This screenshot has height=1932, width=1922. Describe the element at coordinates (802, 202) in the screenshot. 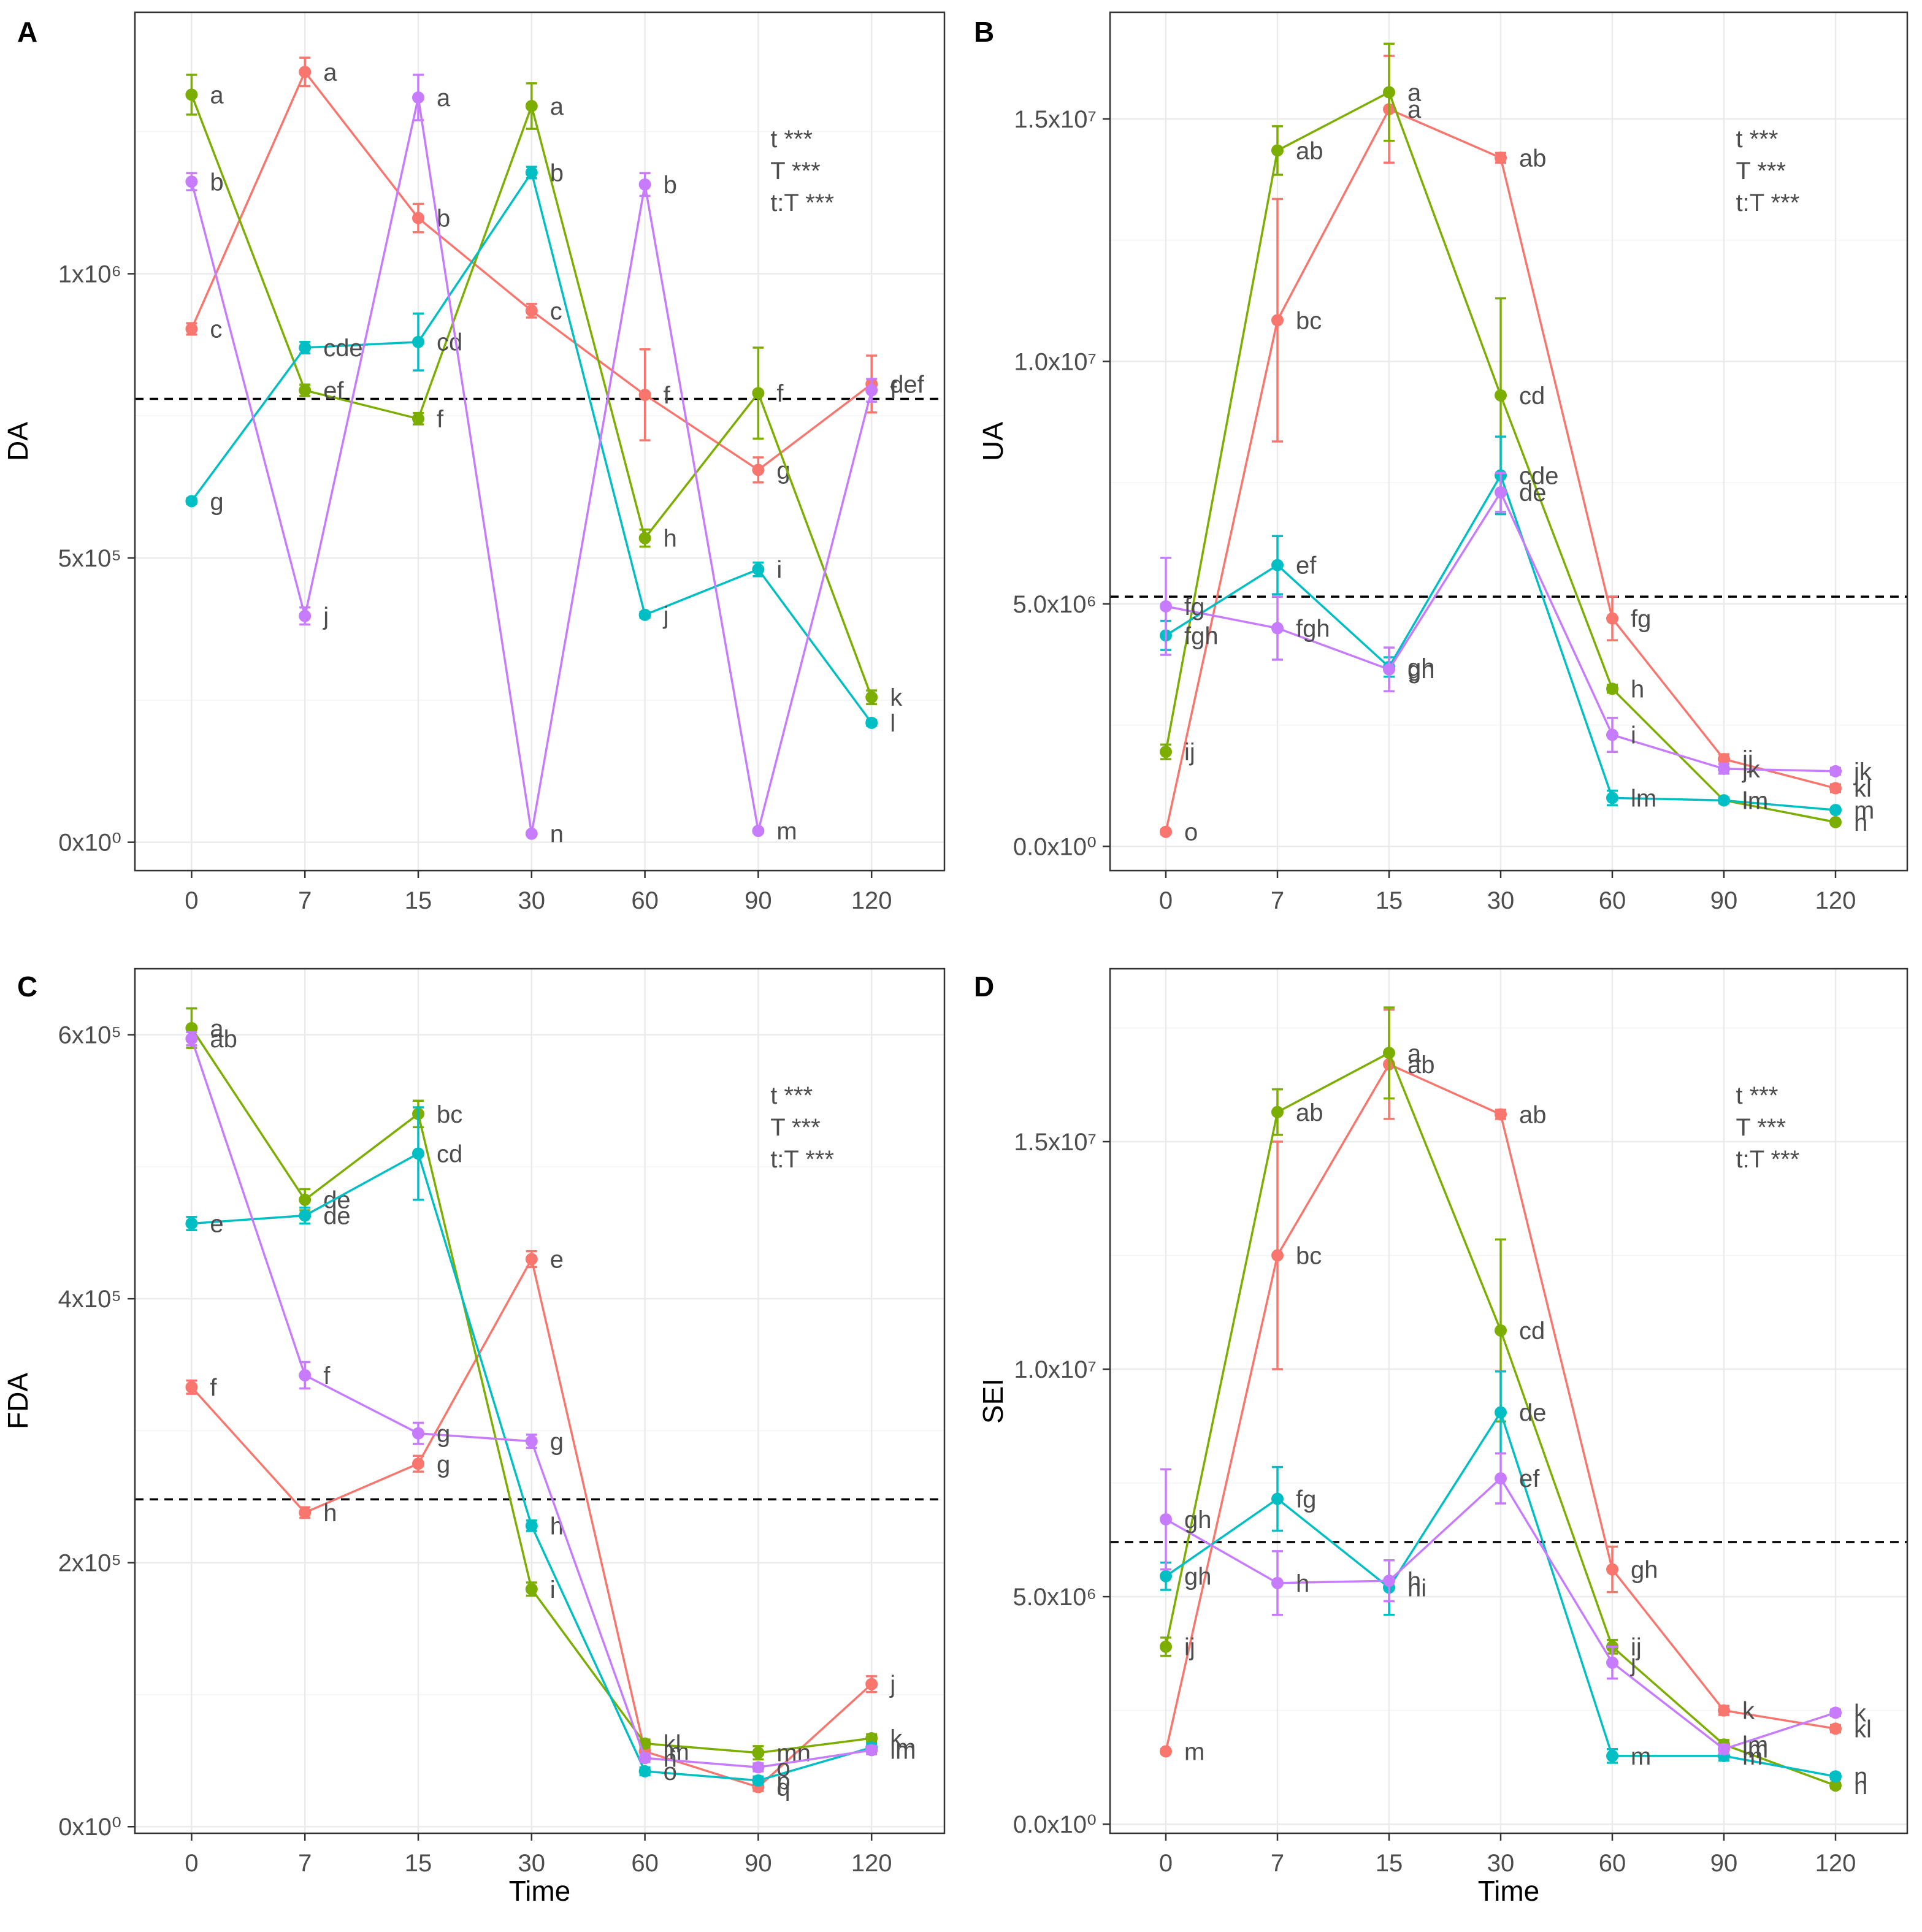

I see `significance-annotation: t:T ***` at that location.